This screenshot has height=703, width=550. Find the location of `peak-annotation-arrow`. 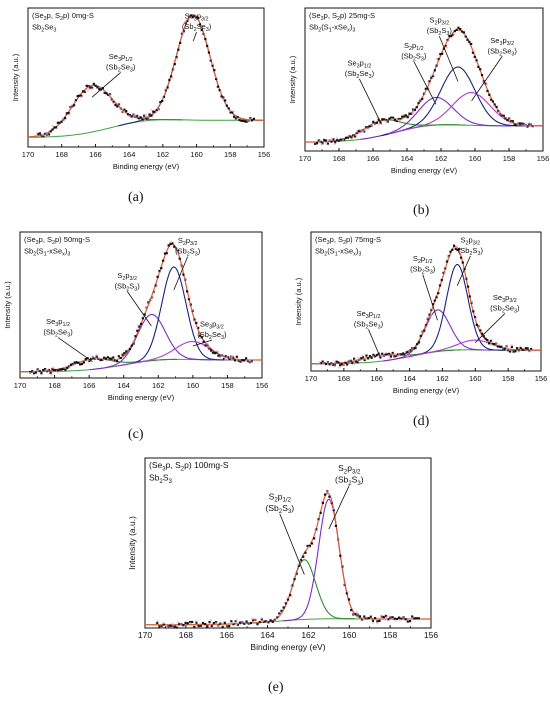

peak-annotation-arrow is located at coordinates (448, 58).